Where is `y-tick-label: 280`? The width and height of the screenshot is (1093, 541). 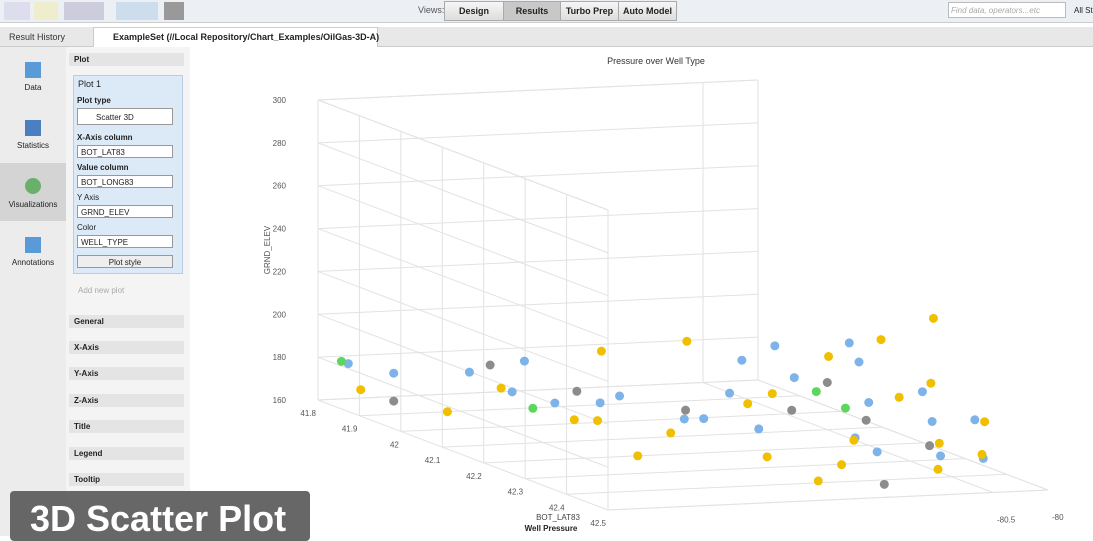
y-tick-label: 280 is located at coordinates (280, 143).